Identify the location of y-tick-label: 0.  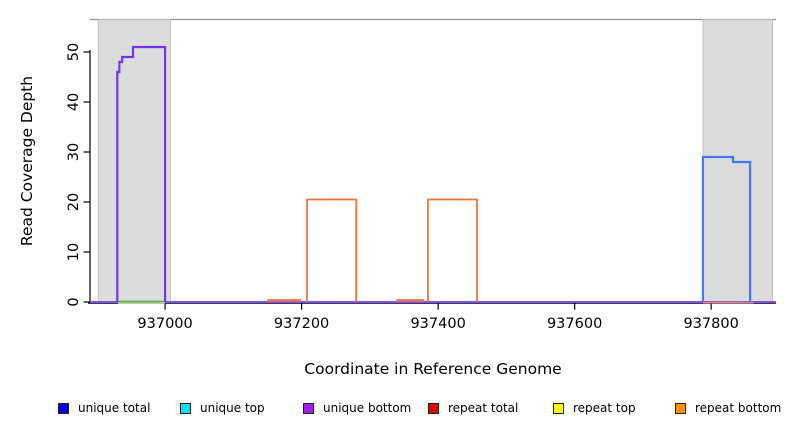
(74, 301).